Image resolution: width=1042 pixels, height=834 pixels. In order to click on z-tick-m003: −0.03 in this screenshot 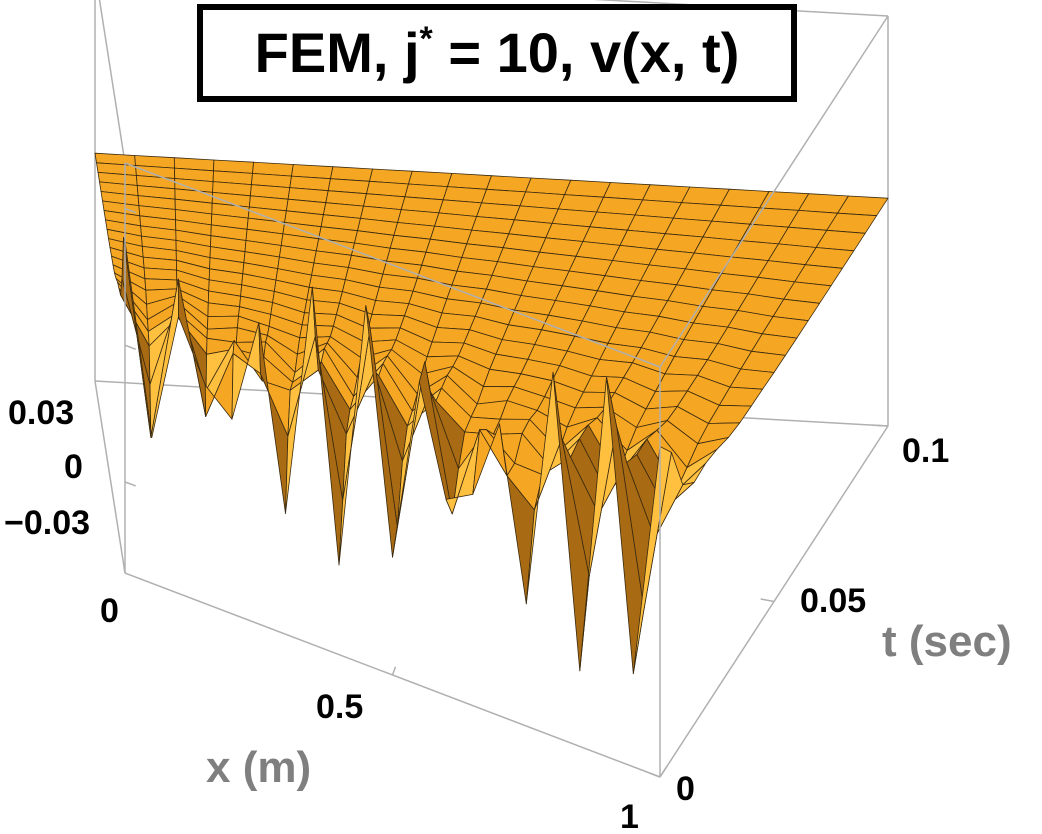, I will do `click(47, 523)`.